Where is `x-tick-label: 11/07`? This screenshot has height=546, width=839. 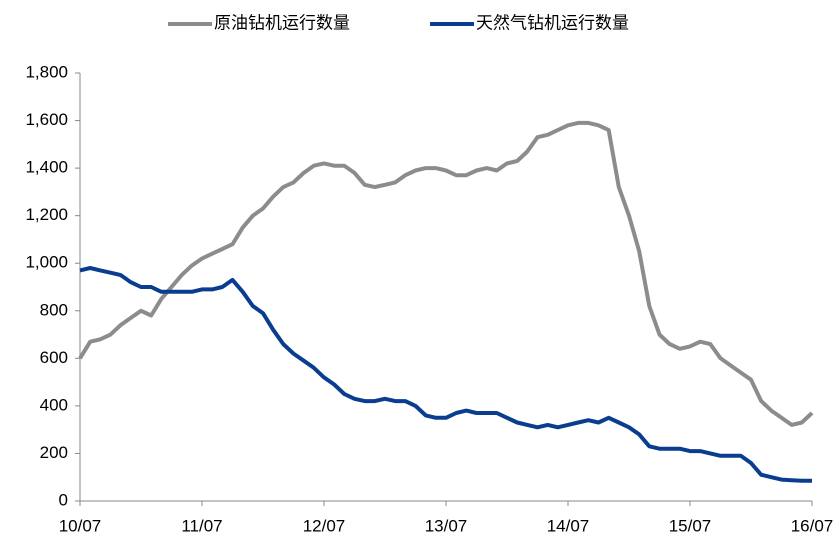
x-tick-label: 11/07 is located at coordinates (201, 525).